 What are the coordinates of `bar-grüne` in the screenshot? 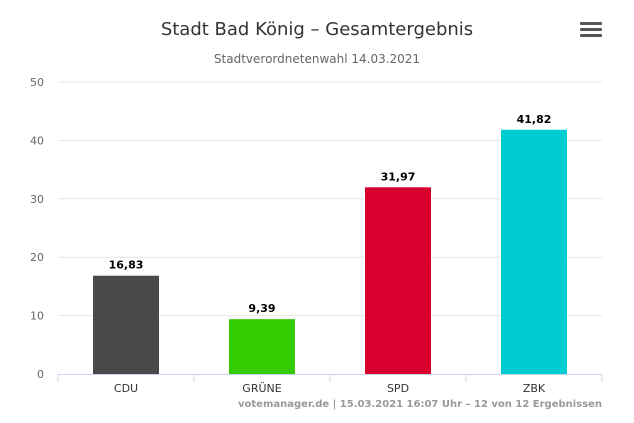 It's located at (262, 346).